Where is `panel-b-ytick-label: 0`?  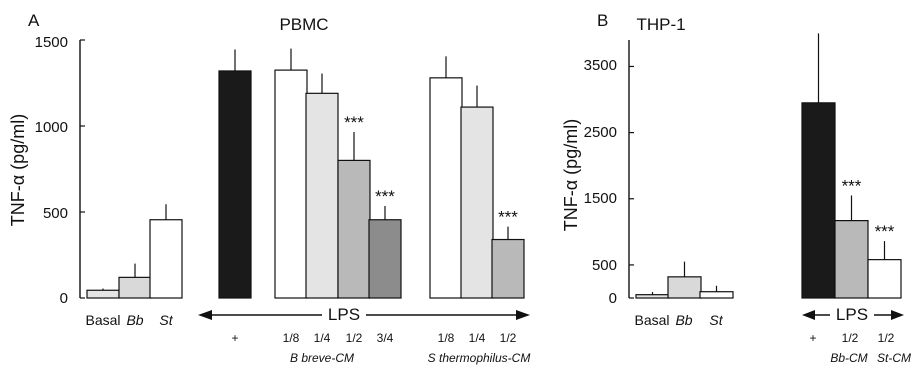 panel-b-ytick-label: 0 is located at coordinates (613, 298).